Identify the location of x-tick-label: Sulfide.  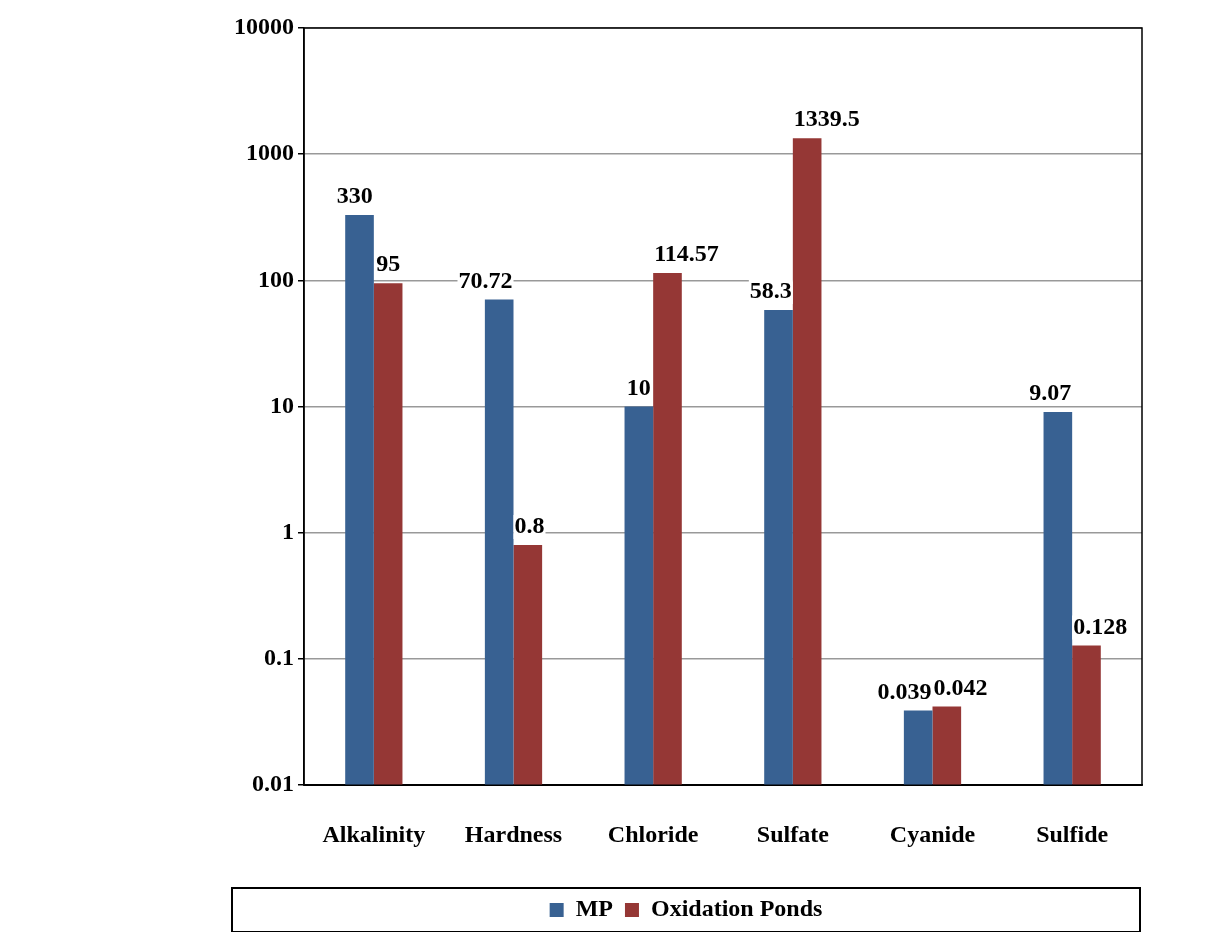
(1072, 833).